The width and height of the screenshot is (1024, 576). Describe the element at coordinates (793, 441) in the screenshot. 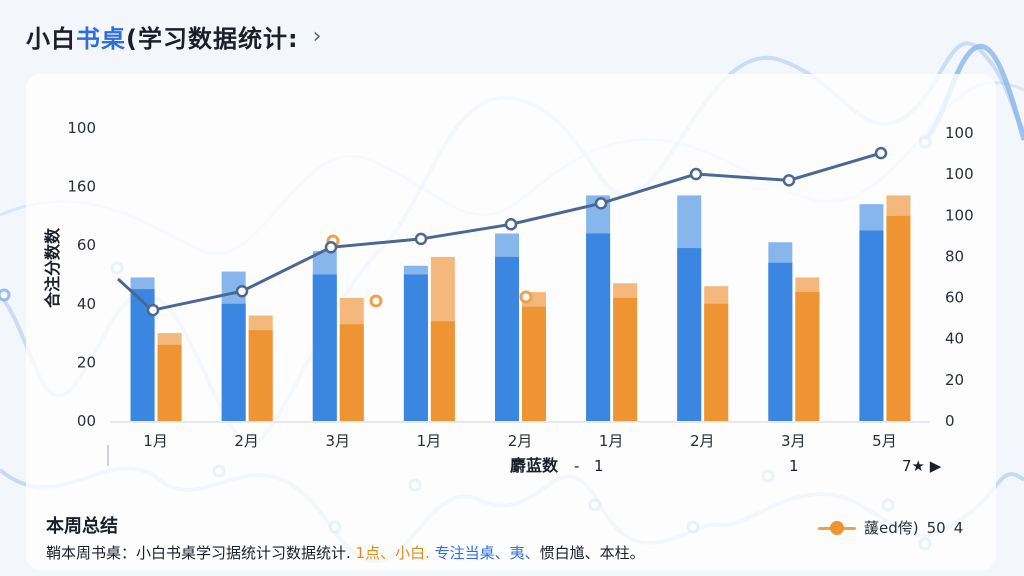

I see `x-tick-7: 3月` at that location.